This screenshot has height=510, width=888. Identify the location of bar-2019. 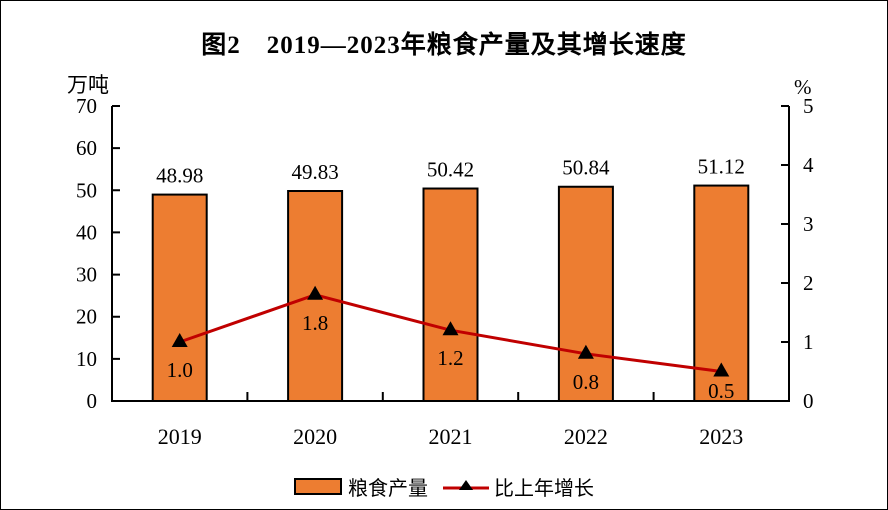
(179, 297).